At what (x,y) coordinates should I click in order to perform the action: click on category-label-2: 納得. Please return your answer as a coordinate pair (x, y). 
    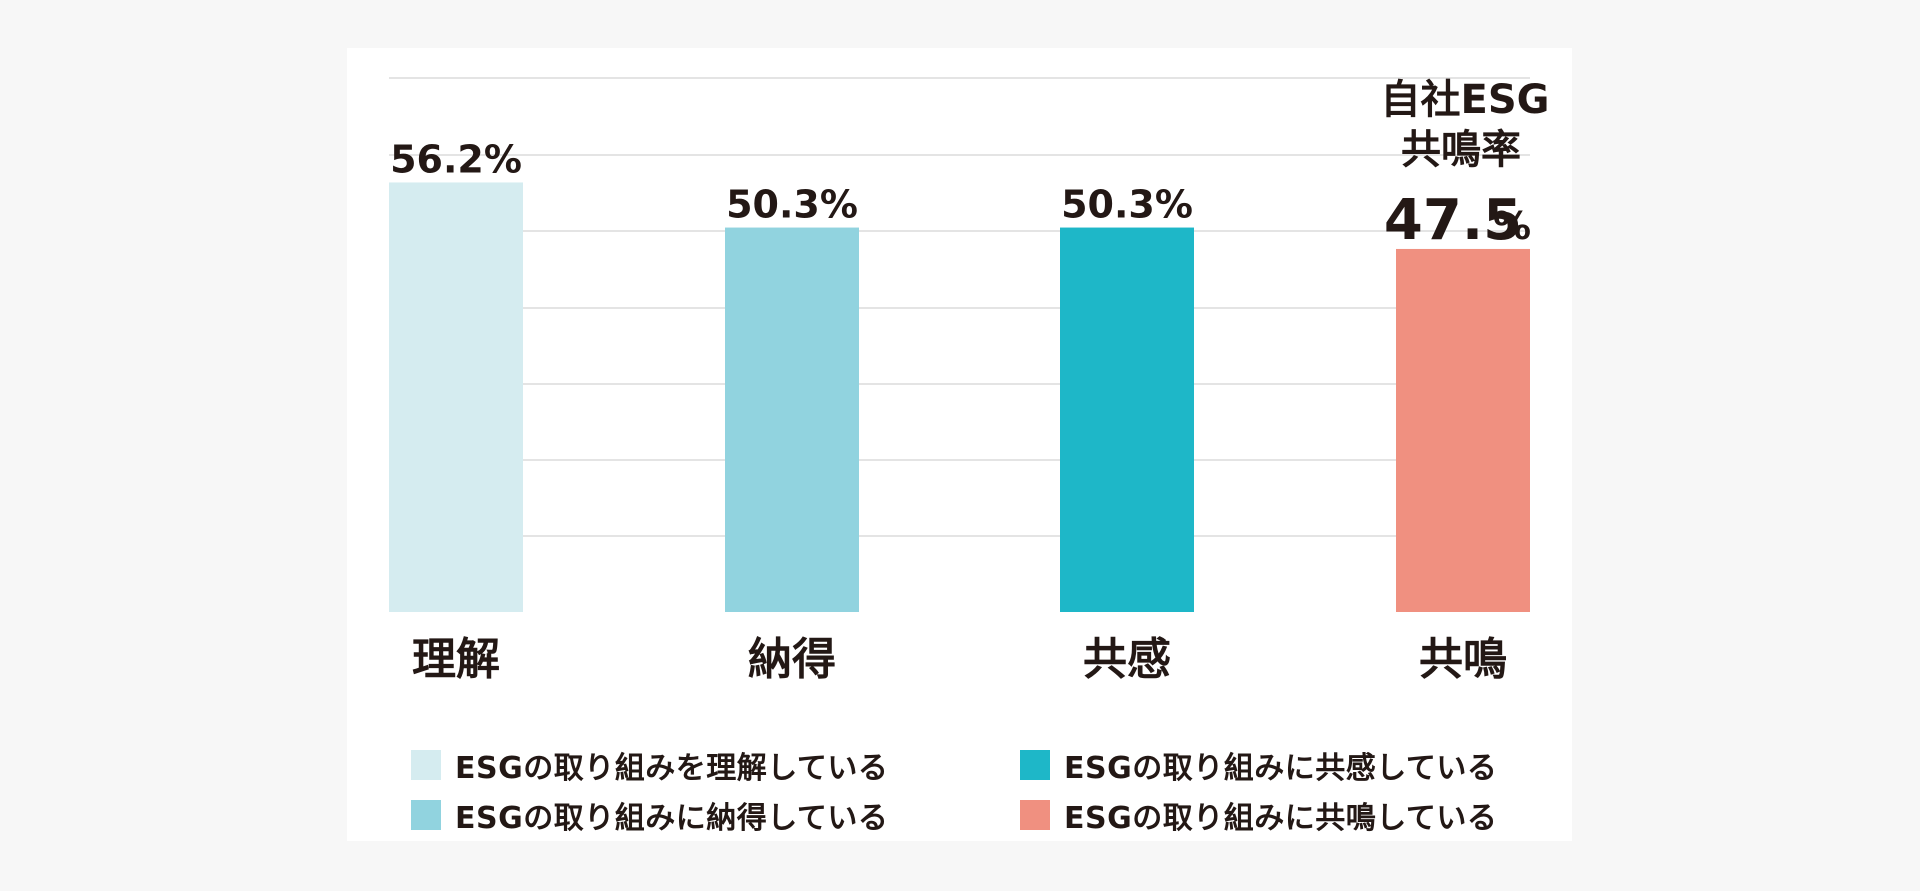
    Looking at the image, I should click on (792, 659).